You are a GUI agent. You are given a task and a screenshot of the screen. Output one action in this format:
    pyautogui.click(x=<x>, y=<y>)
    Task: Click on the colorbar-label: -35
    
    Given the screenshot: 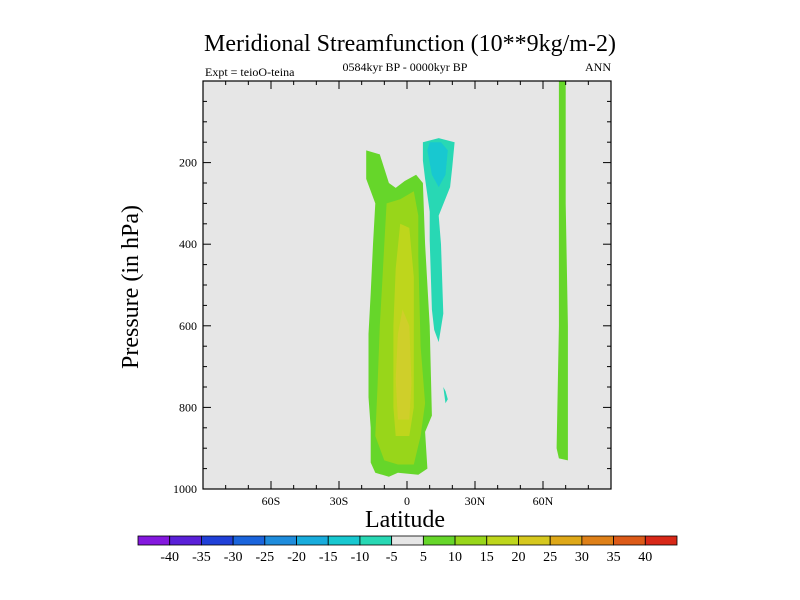 What is the action you would take?
    pyautogui.click(x=201, y=557)
    